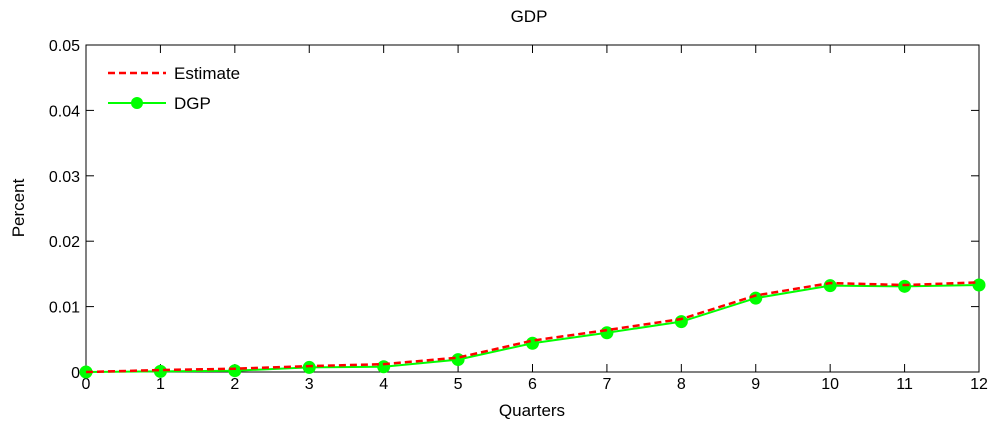 The image size is (992, 426). I want to click on y-tick-label: 0, so click(75, 373).